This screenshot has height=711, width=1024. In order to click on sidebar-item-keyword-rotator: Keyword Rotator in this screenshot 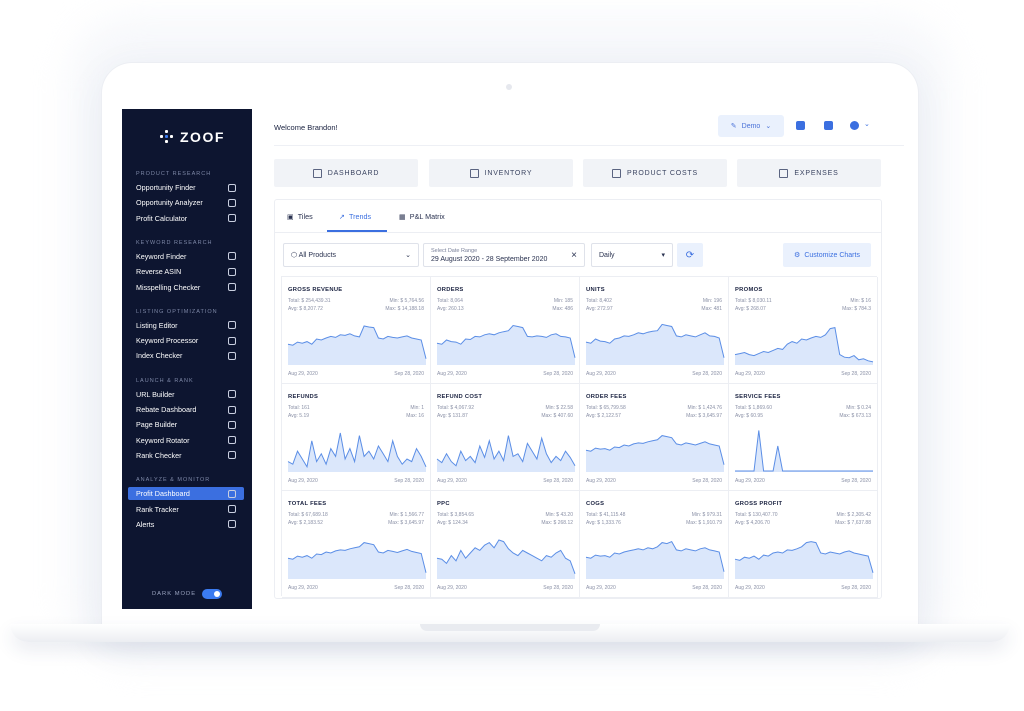, I will do `click(186, 440)`.